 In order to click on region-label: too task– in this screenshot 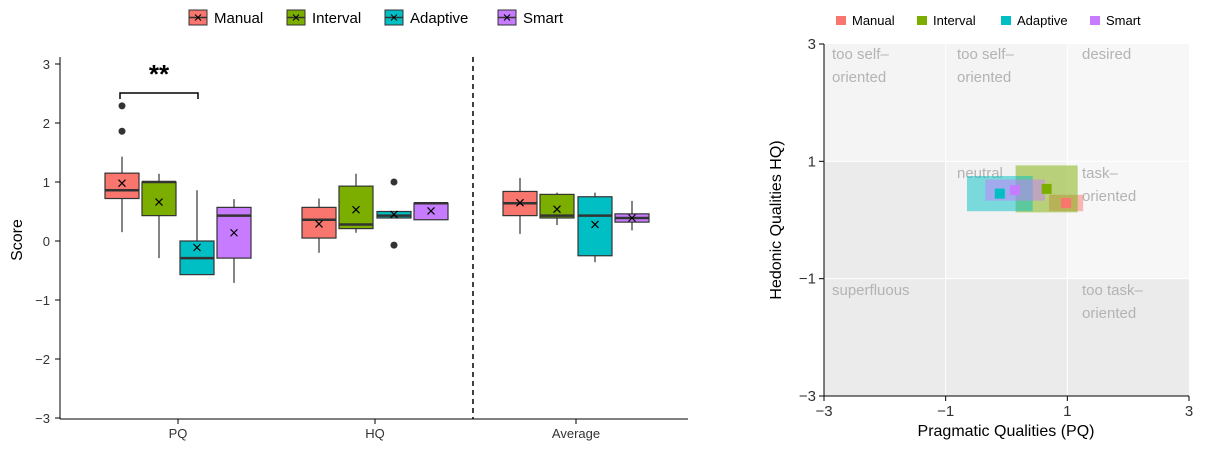, I will do `click(1113, 290)`.